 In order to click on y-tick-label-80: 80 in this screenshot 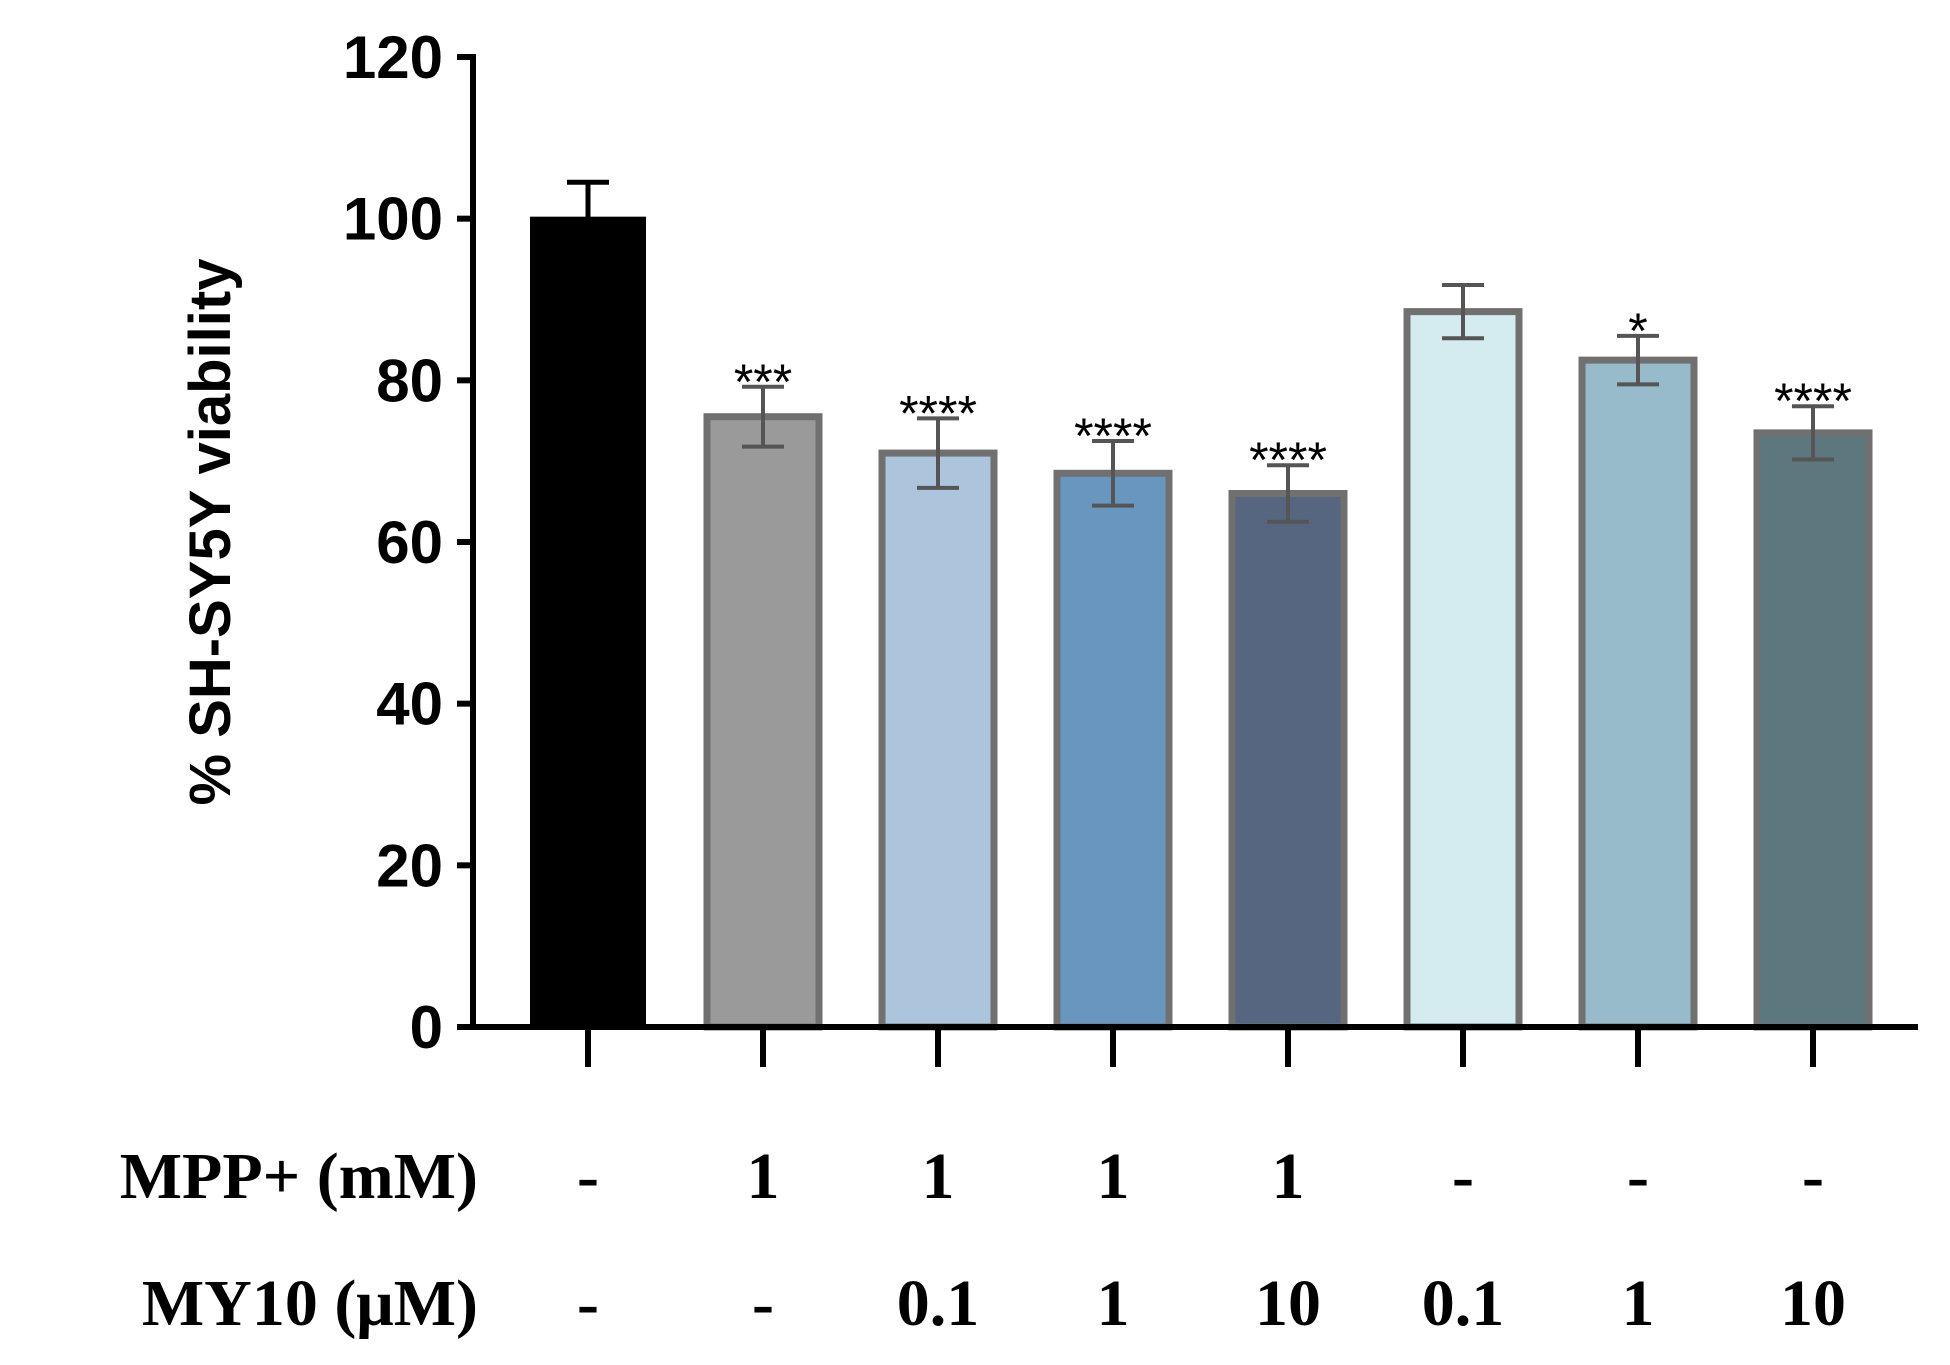, I will do `click(409, 380)`.